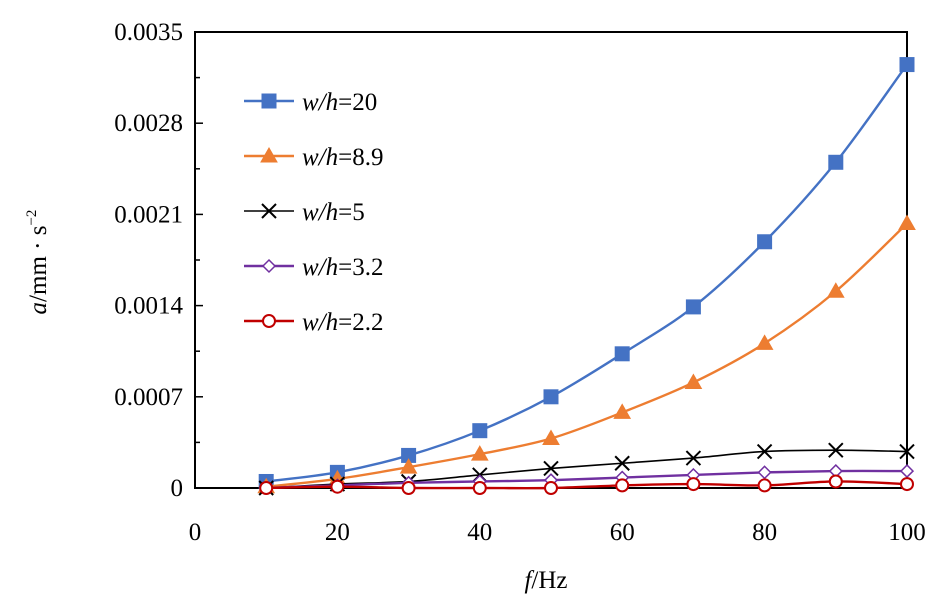  I want to click on y-axis-title: a/mm · s−2, so click(38, 262).